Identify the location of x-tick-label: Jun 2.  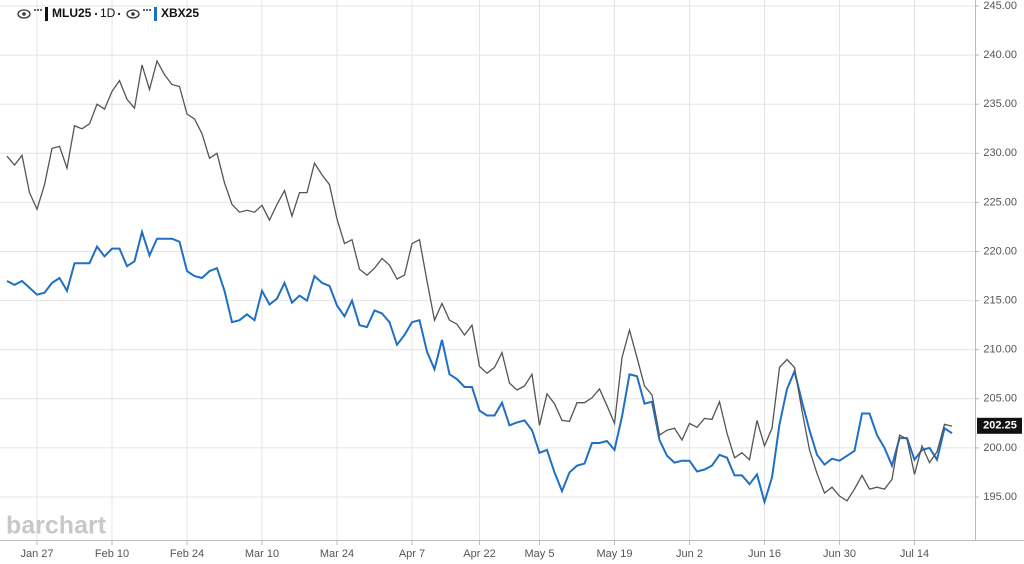
(689, 554).